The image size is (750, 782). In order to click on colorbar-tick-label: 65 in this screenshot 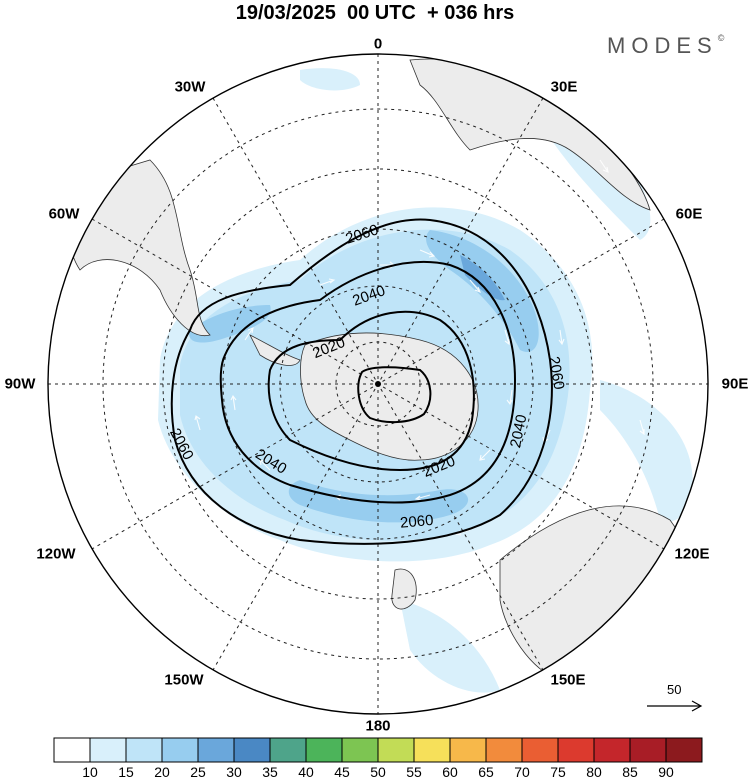, I will do `click(486, 772)`.